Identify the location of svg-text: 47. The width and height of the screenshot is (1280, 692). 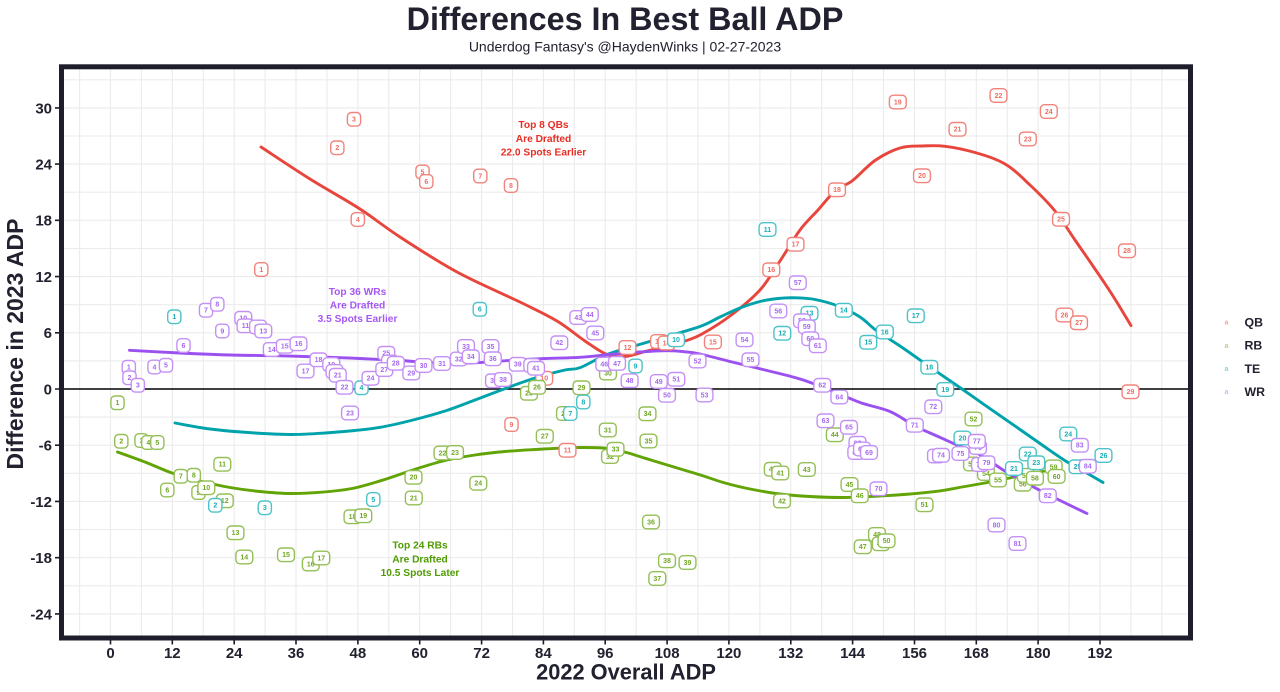
(617, 364).